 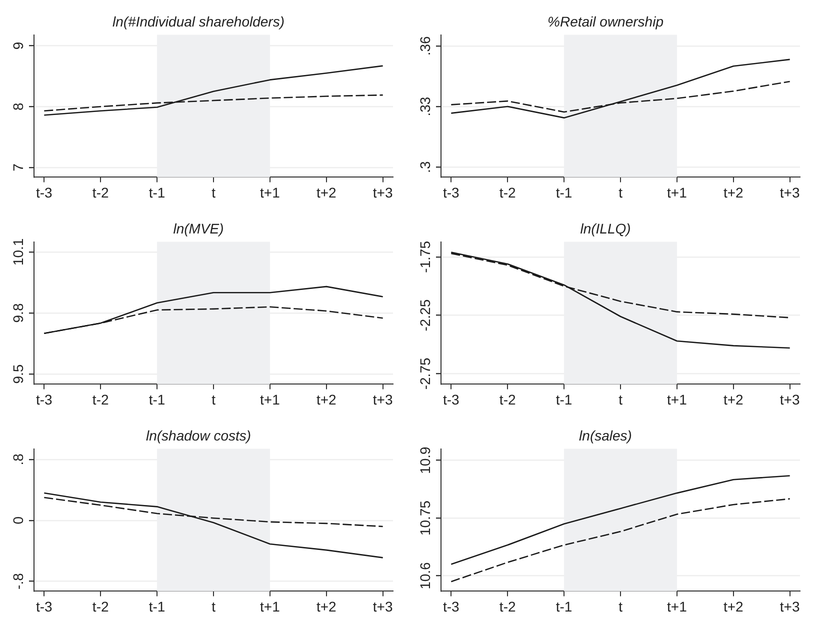 What do you see at coordinates (18, 581) in the screenshot?
I see `y-tick-label: -.8` at bounding box center [18, 581].